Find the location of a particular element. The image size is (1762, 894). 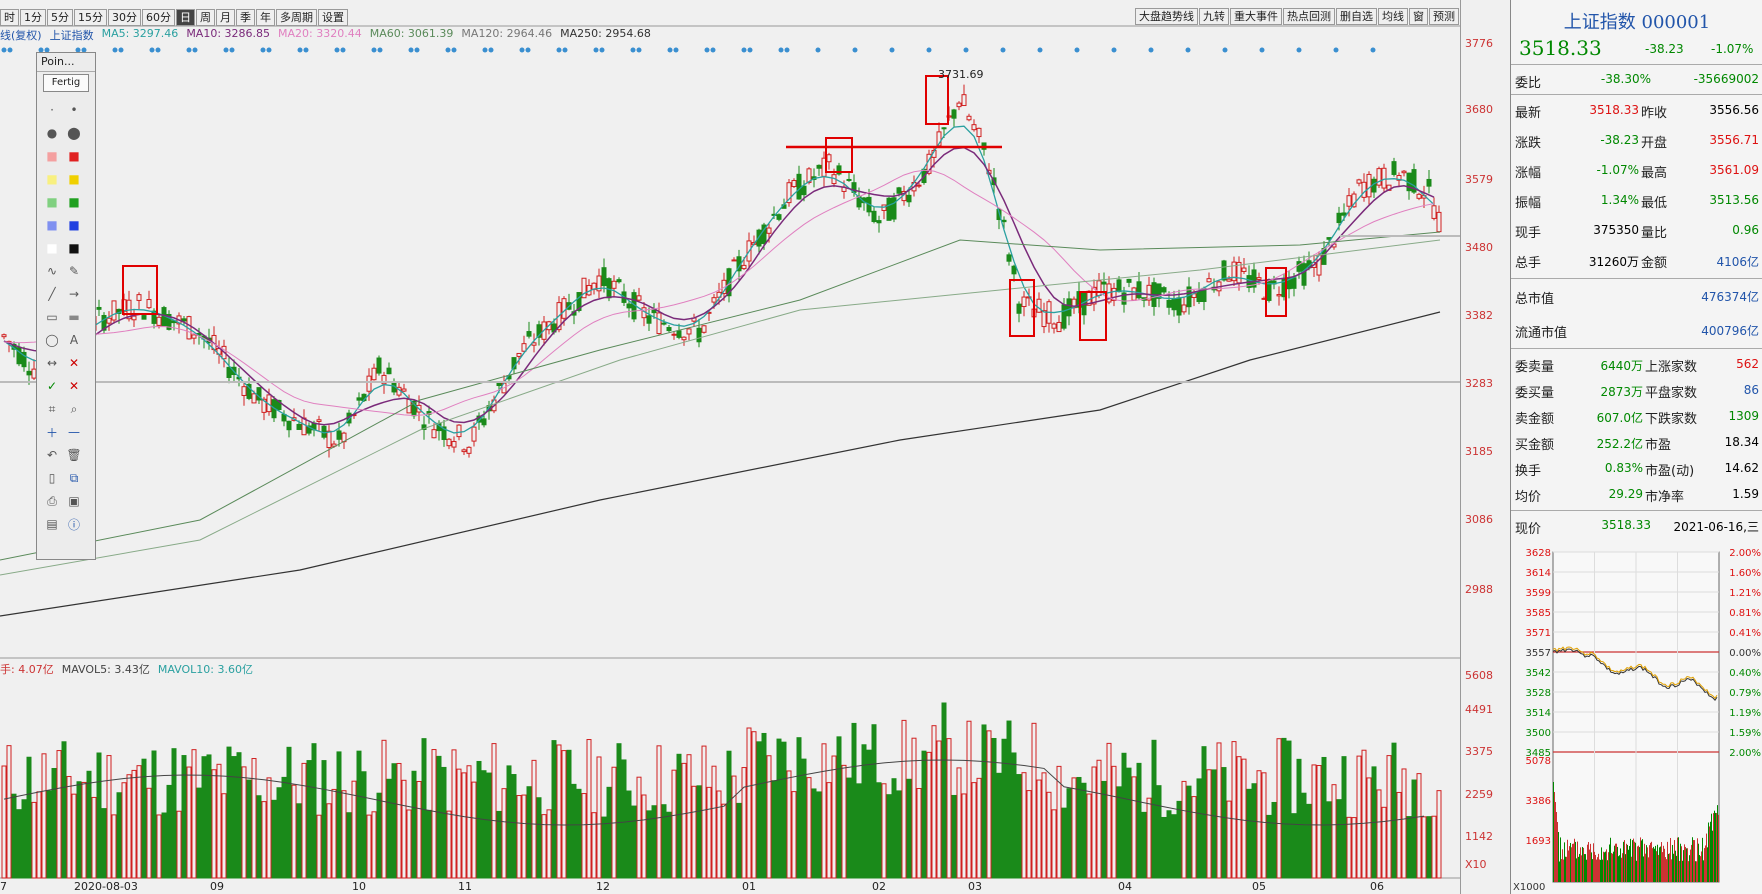

weibi-value: -38.30% is located at coordinates (1625, 79).